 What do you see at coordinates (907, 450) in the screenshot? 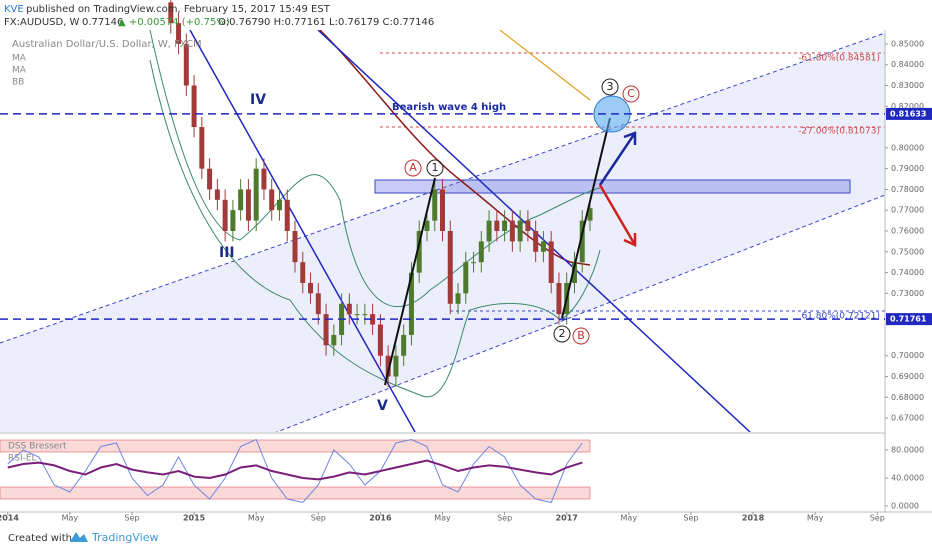
I see `osc-tick-label: 80.0000` at bounding box center [907, 450].